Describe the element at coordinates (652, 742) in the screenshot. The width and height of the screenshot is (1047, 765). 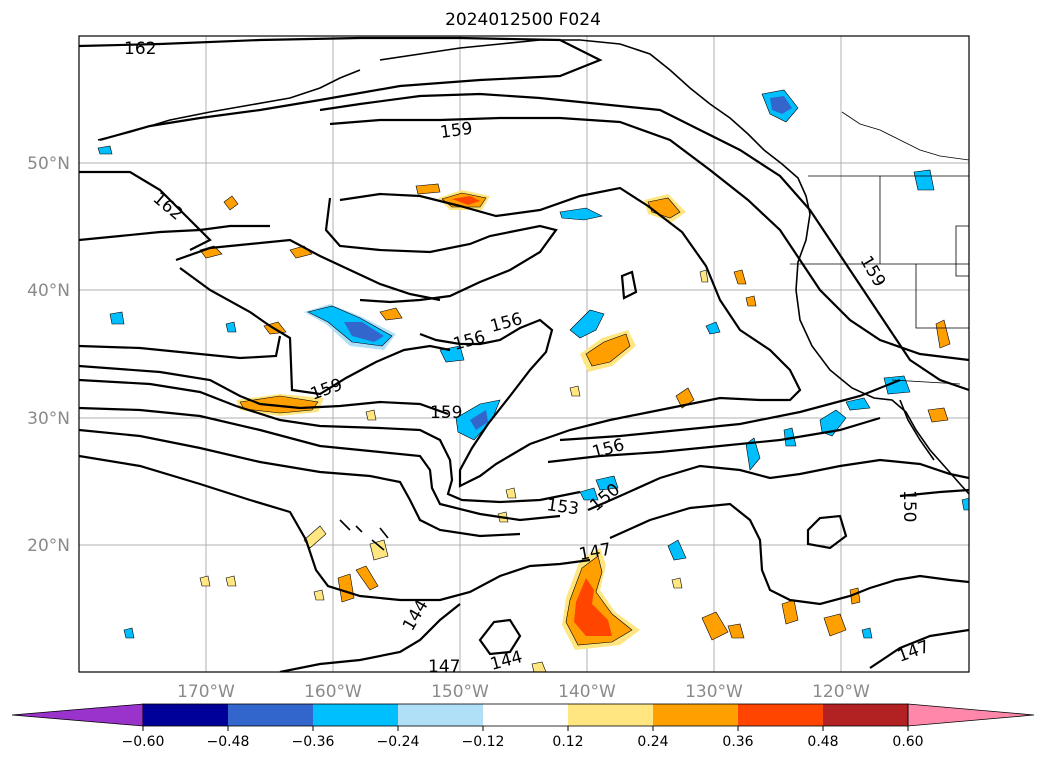
I see `colorbar-tick-label: 0.24` at that location.